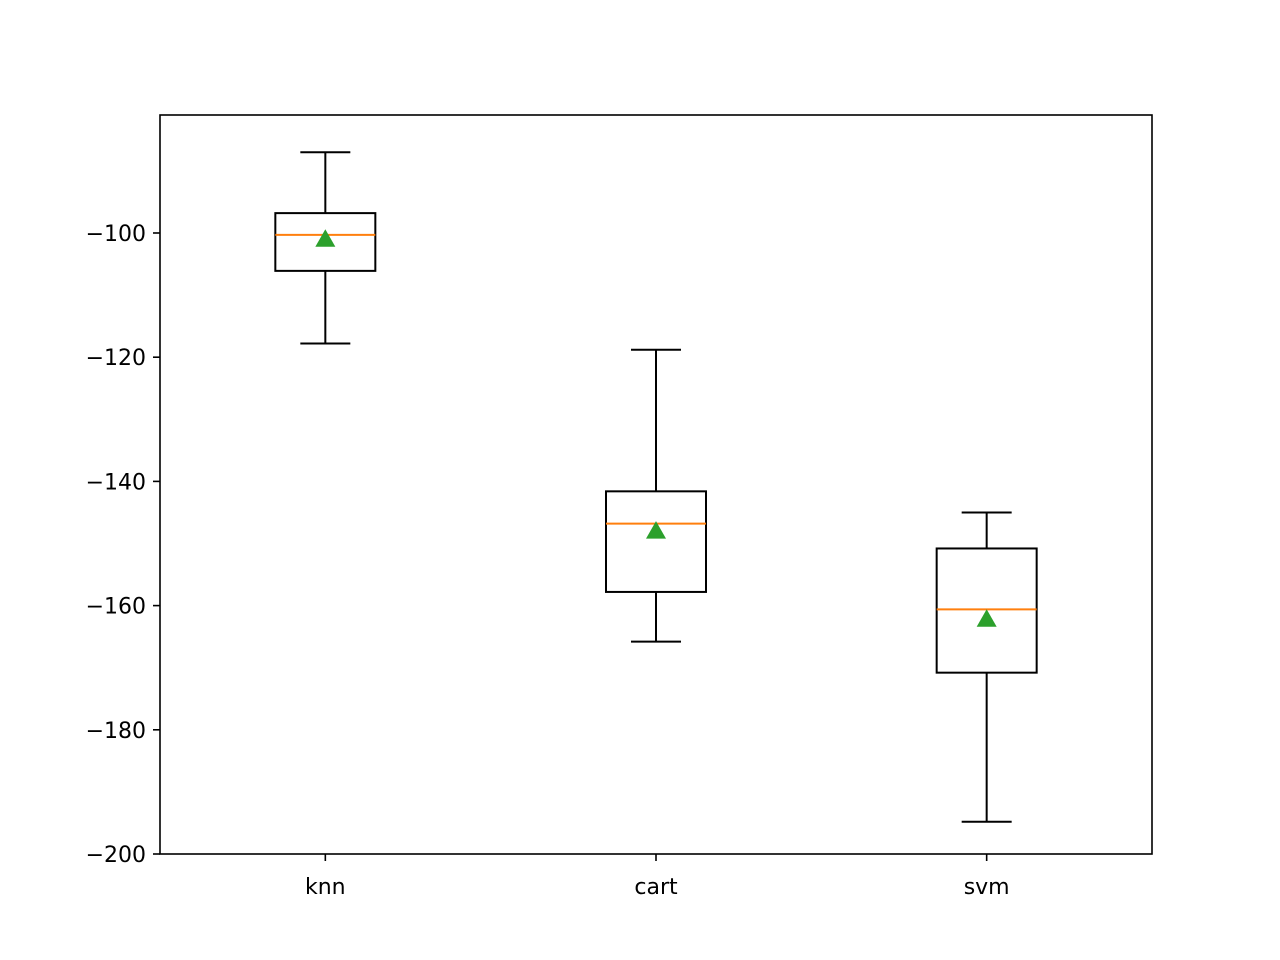  Describe the element at coordinates (116, 855) in the screenshot. I see `y-tick-label: −200` at that location.